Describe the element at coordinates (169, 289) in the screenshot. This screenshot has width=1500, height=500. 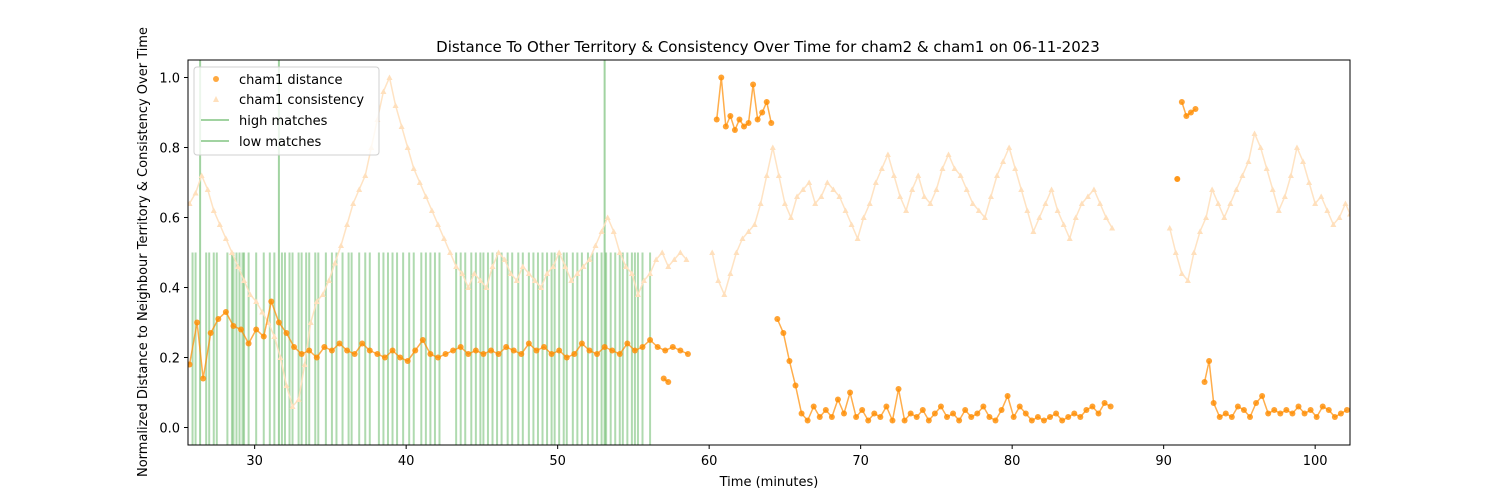
I see `y-tick-label: 0.4` at that location.